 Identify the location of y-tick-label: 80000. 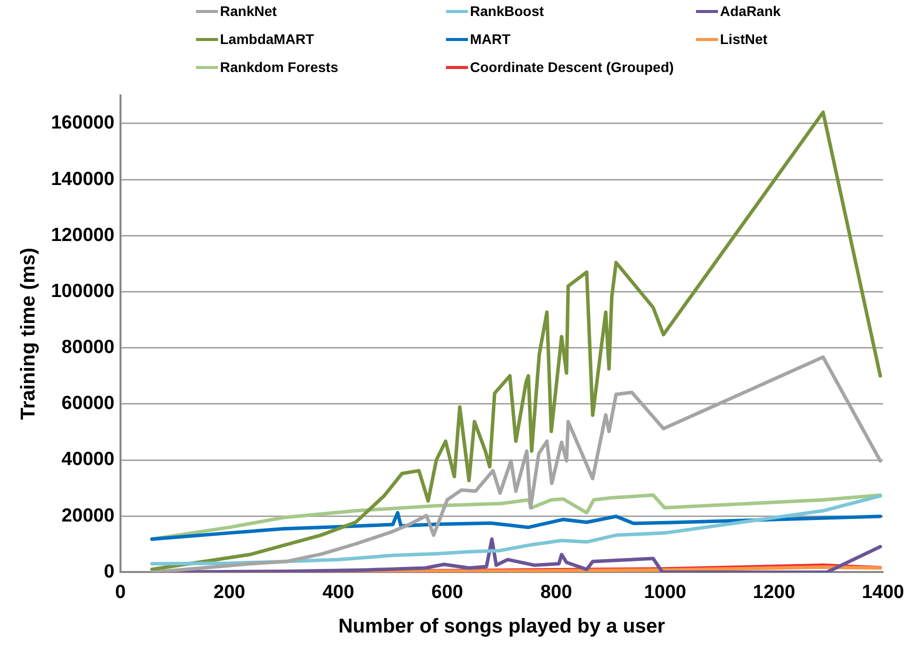
(88, 347).